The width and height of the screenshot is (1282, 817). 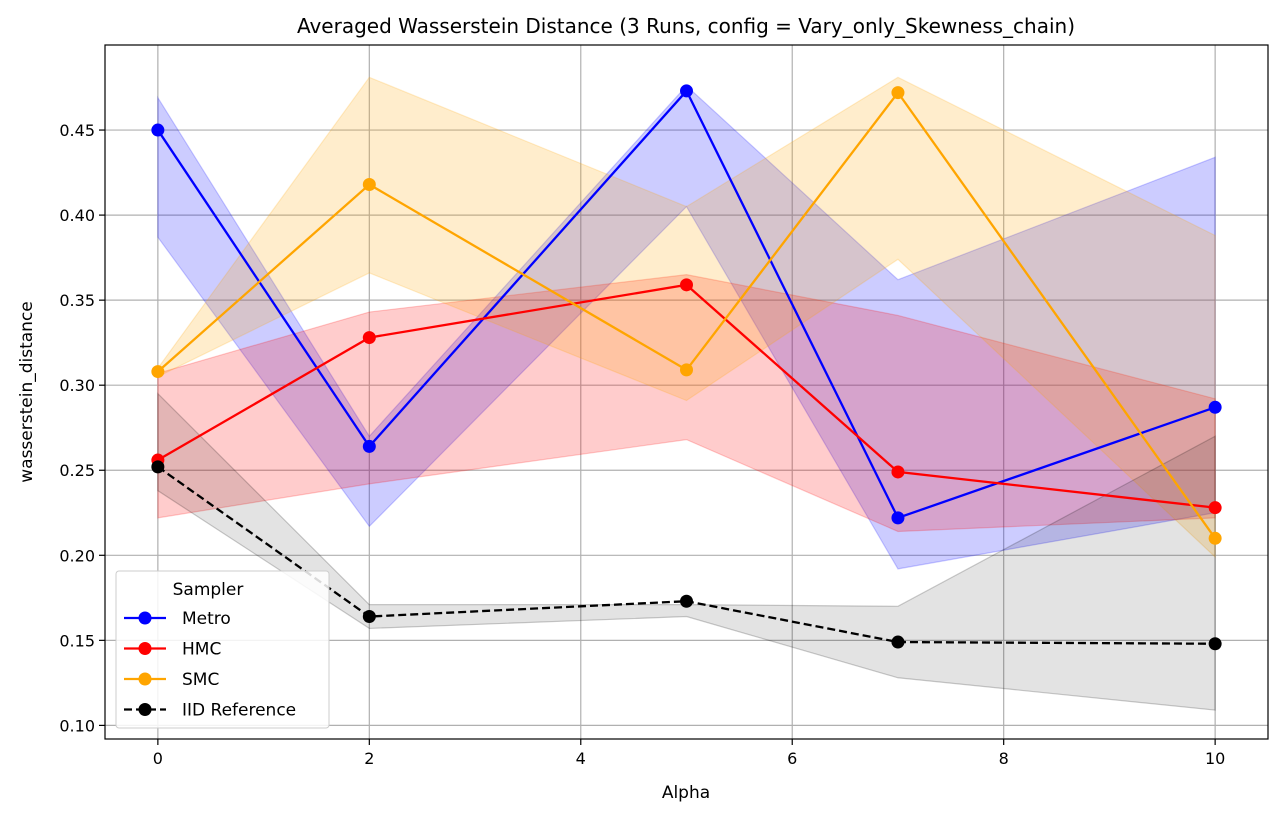 I want to click on legend-marker-iid-reference, so click(x=145, y=709).